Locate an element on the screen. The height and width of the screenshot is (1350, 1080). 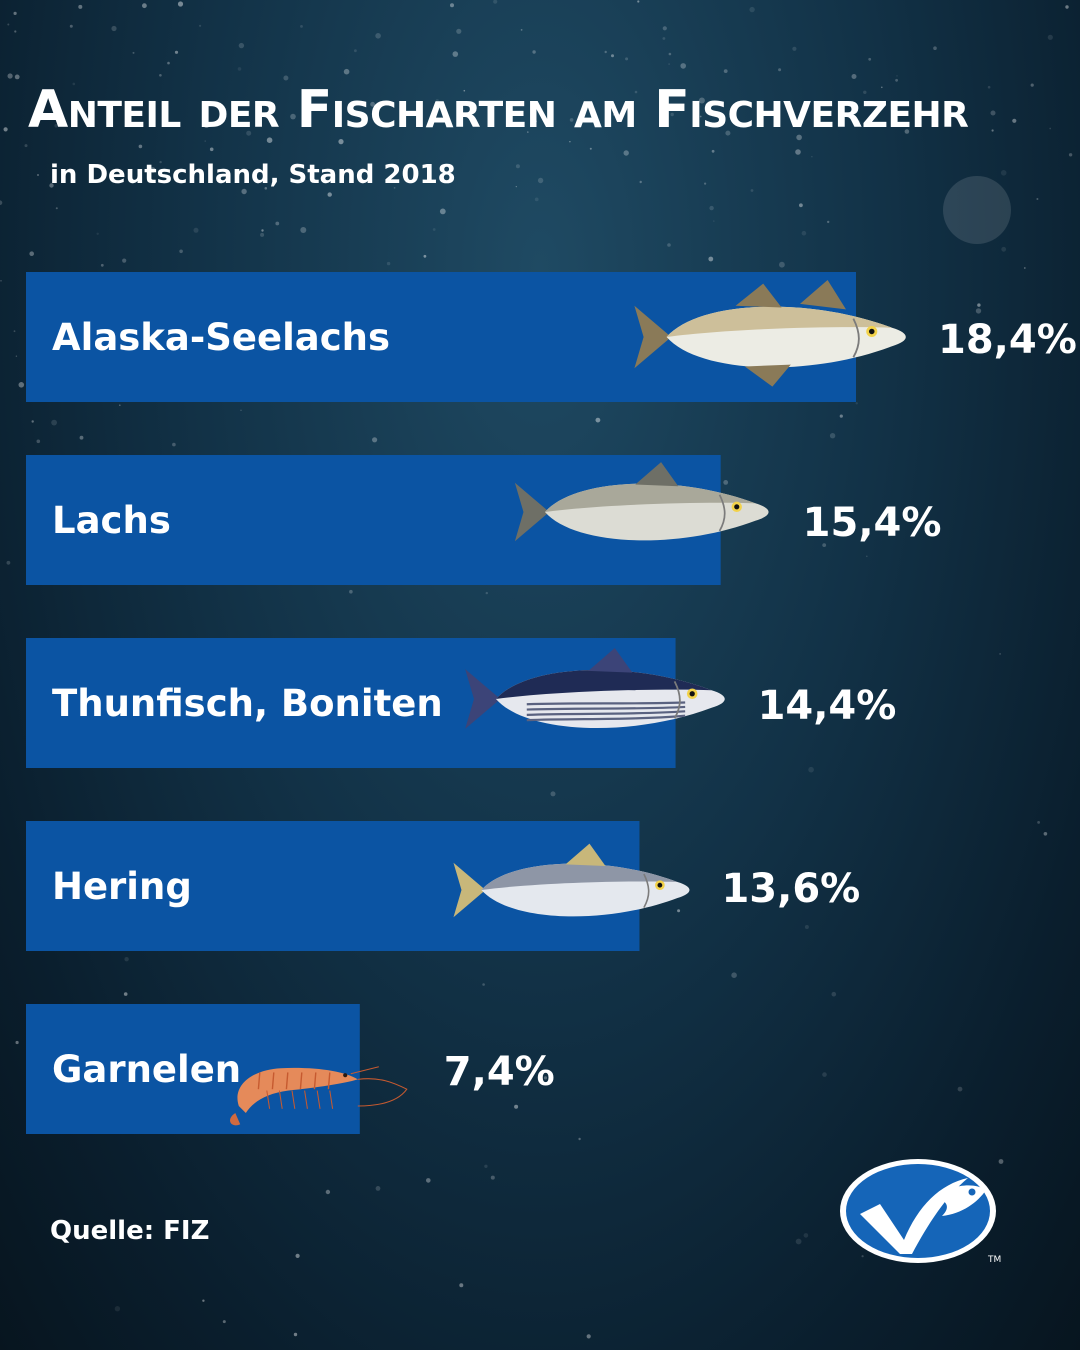
salmon-icon is located at coordinates (641, 502).